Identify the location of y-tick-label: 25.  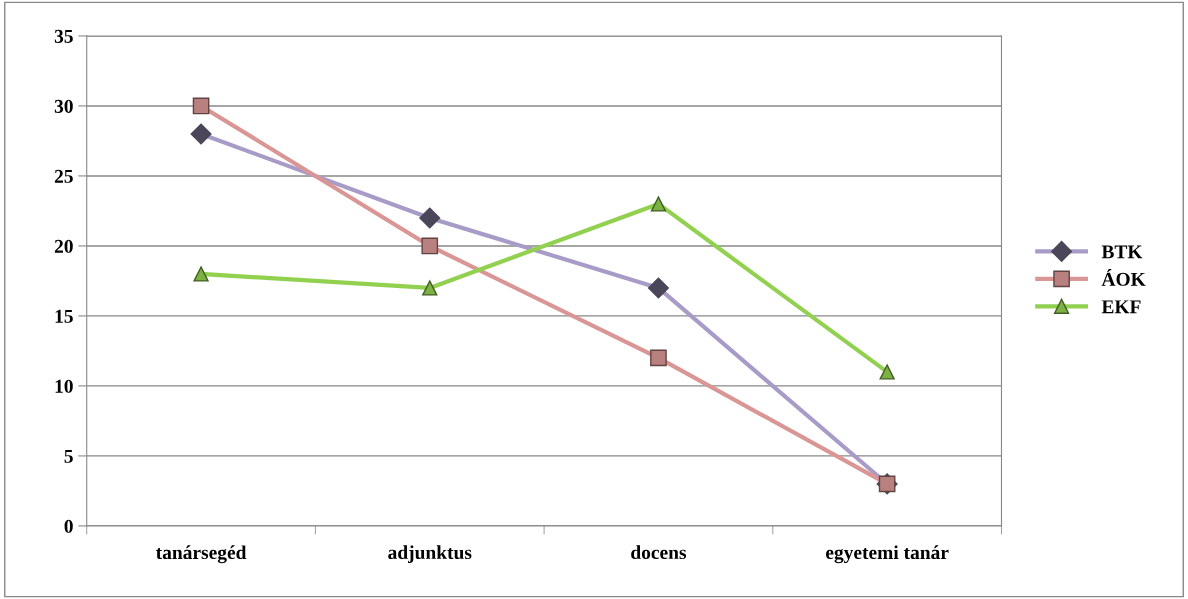
(63, 176).